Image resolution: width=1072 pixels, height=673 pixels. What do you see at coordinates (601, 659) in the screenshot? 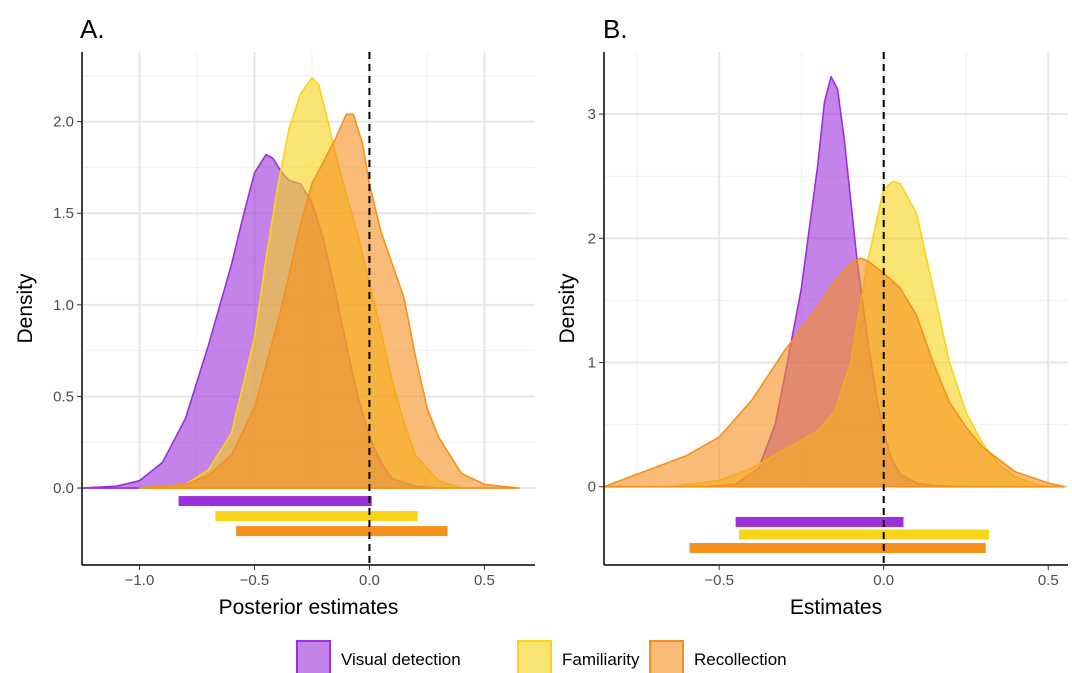
I see `legend-label-familiarity: Familiarity` at bounding box center [601, 659].